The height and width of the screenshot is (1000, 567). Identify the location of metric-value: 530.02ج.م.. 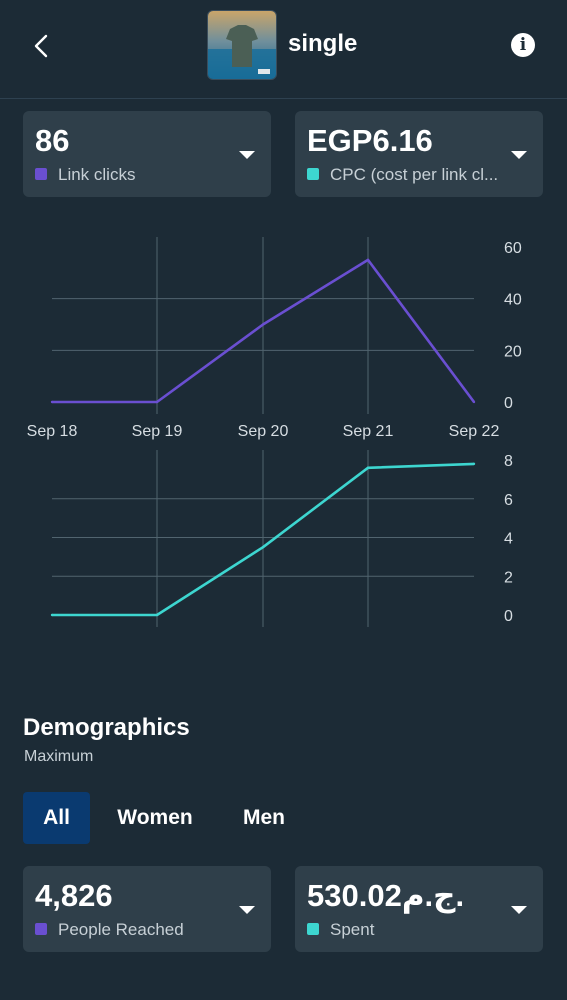
(386, 895).